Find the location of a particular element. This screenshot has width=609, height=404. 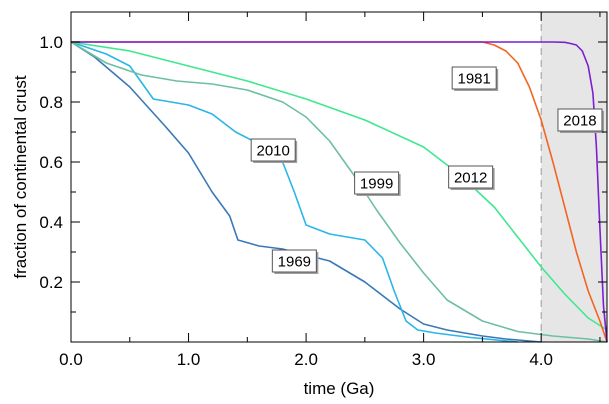

series-label-1981: 1981 is located at coordinates (475, 78).